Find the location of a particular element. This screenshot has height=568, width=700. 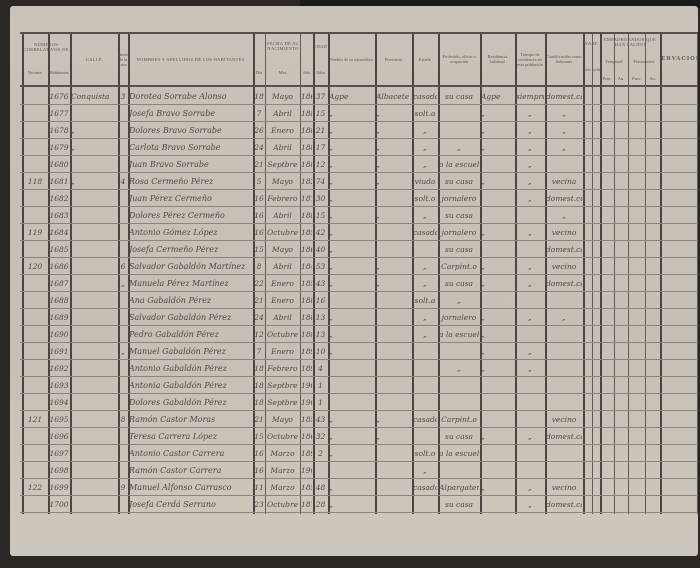

cell-nombre: Salvador Gabaldón Martínez is located at coordinates (187, 266).